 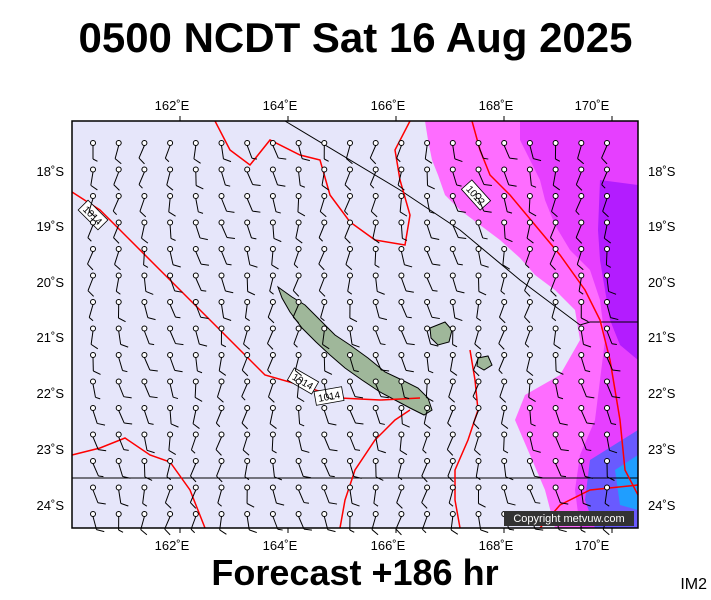 I want to click on land-new-caledonia, so click(x=384, y=350).